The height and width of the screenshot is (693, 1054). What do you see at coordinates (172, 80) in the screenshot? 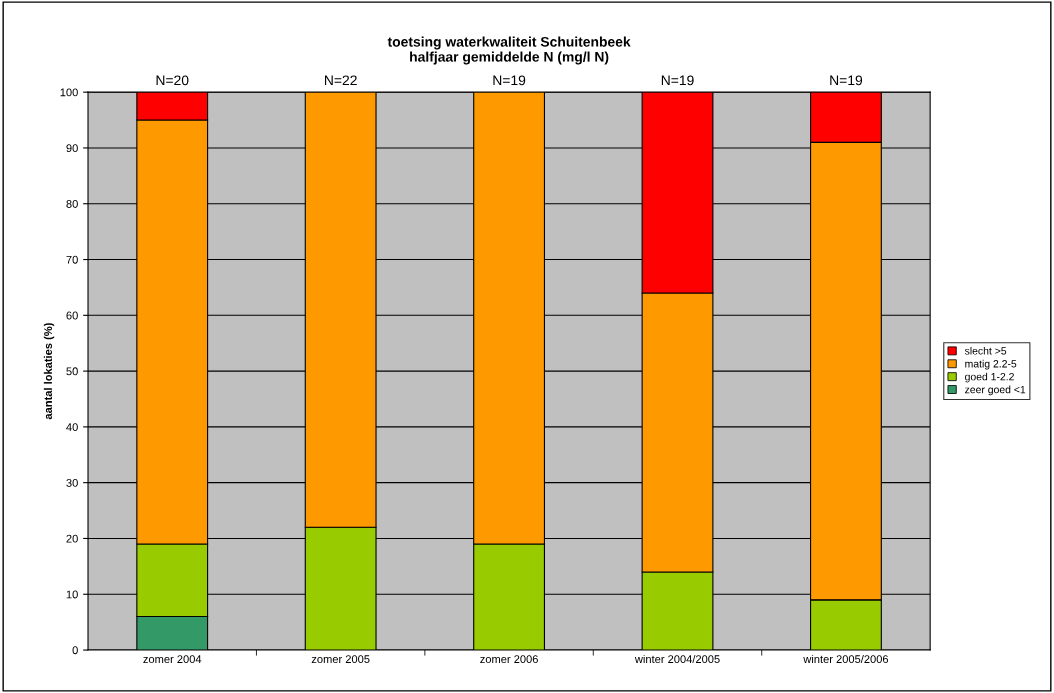
I see `annotation: N=20` at bounding box center [172, 80].